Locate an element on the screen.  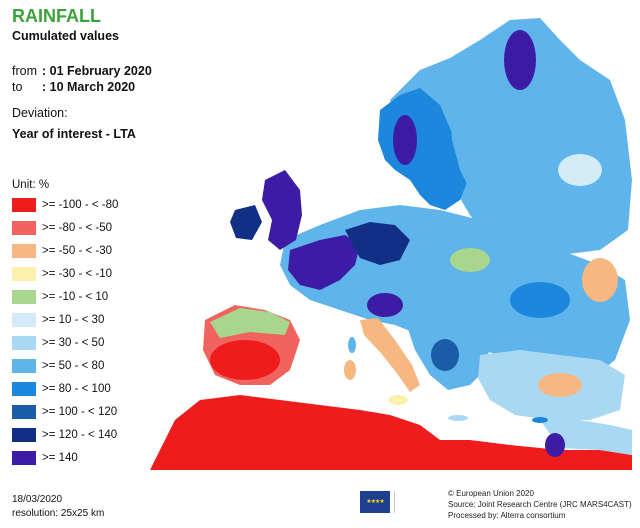
legend-label: >= -30 - < -10 is located at coordinates (77, 273).